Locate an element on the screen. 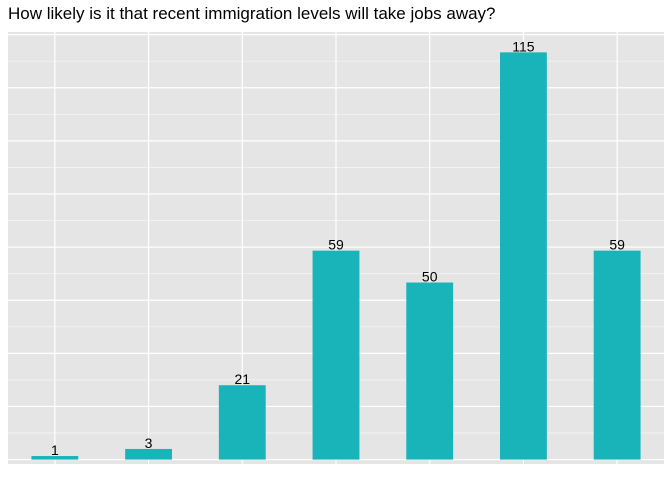 Image resolution: width=672 pixels, height=480 pixels. bar-value-label: 3 is located at coordinates (149, 443).